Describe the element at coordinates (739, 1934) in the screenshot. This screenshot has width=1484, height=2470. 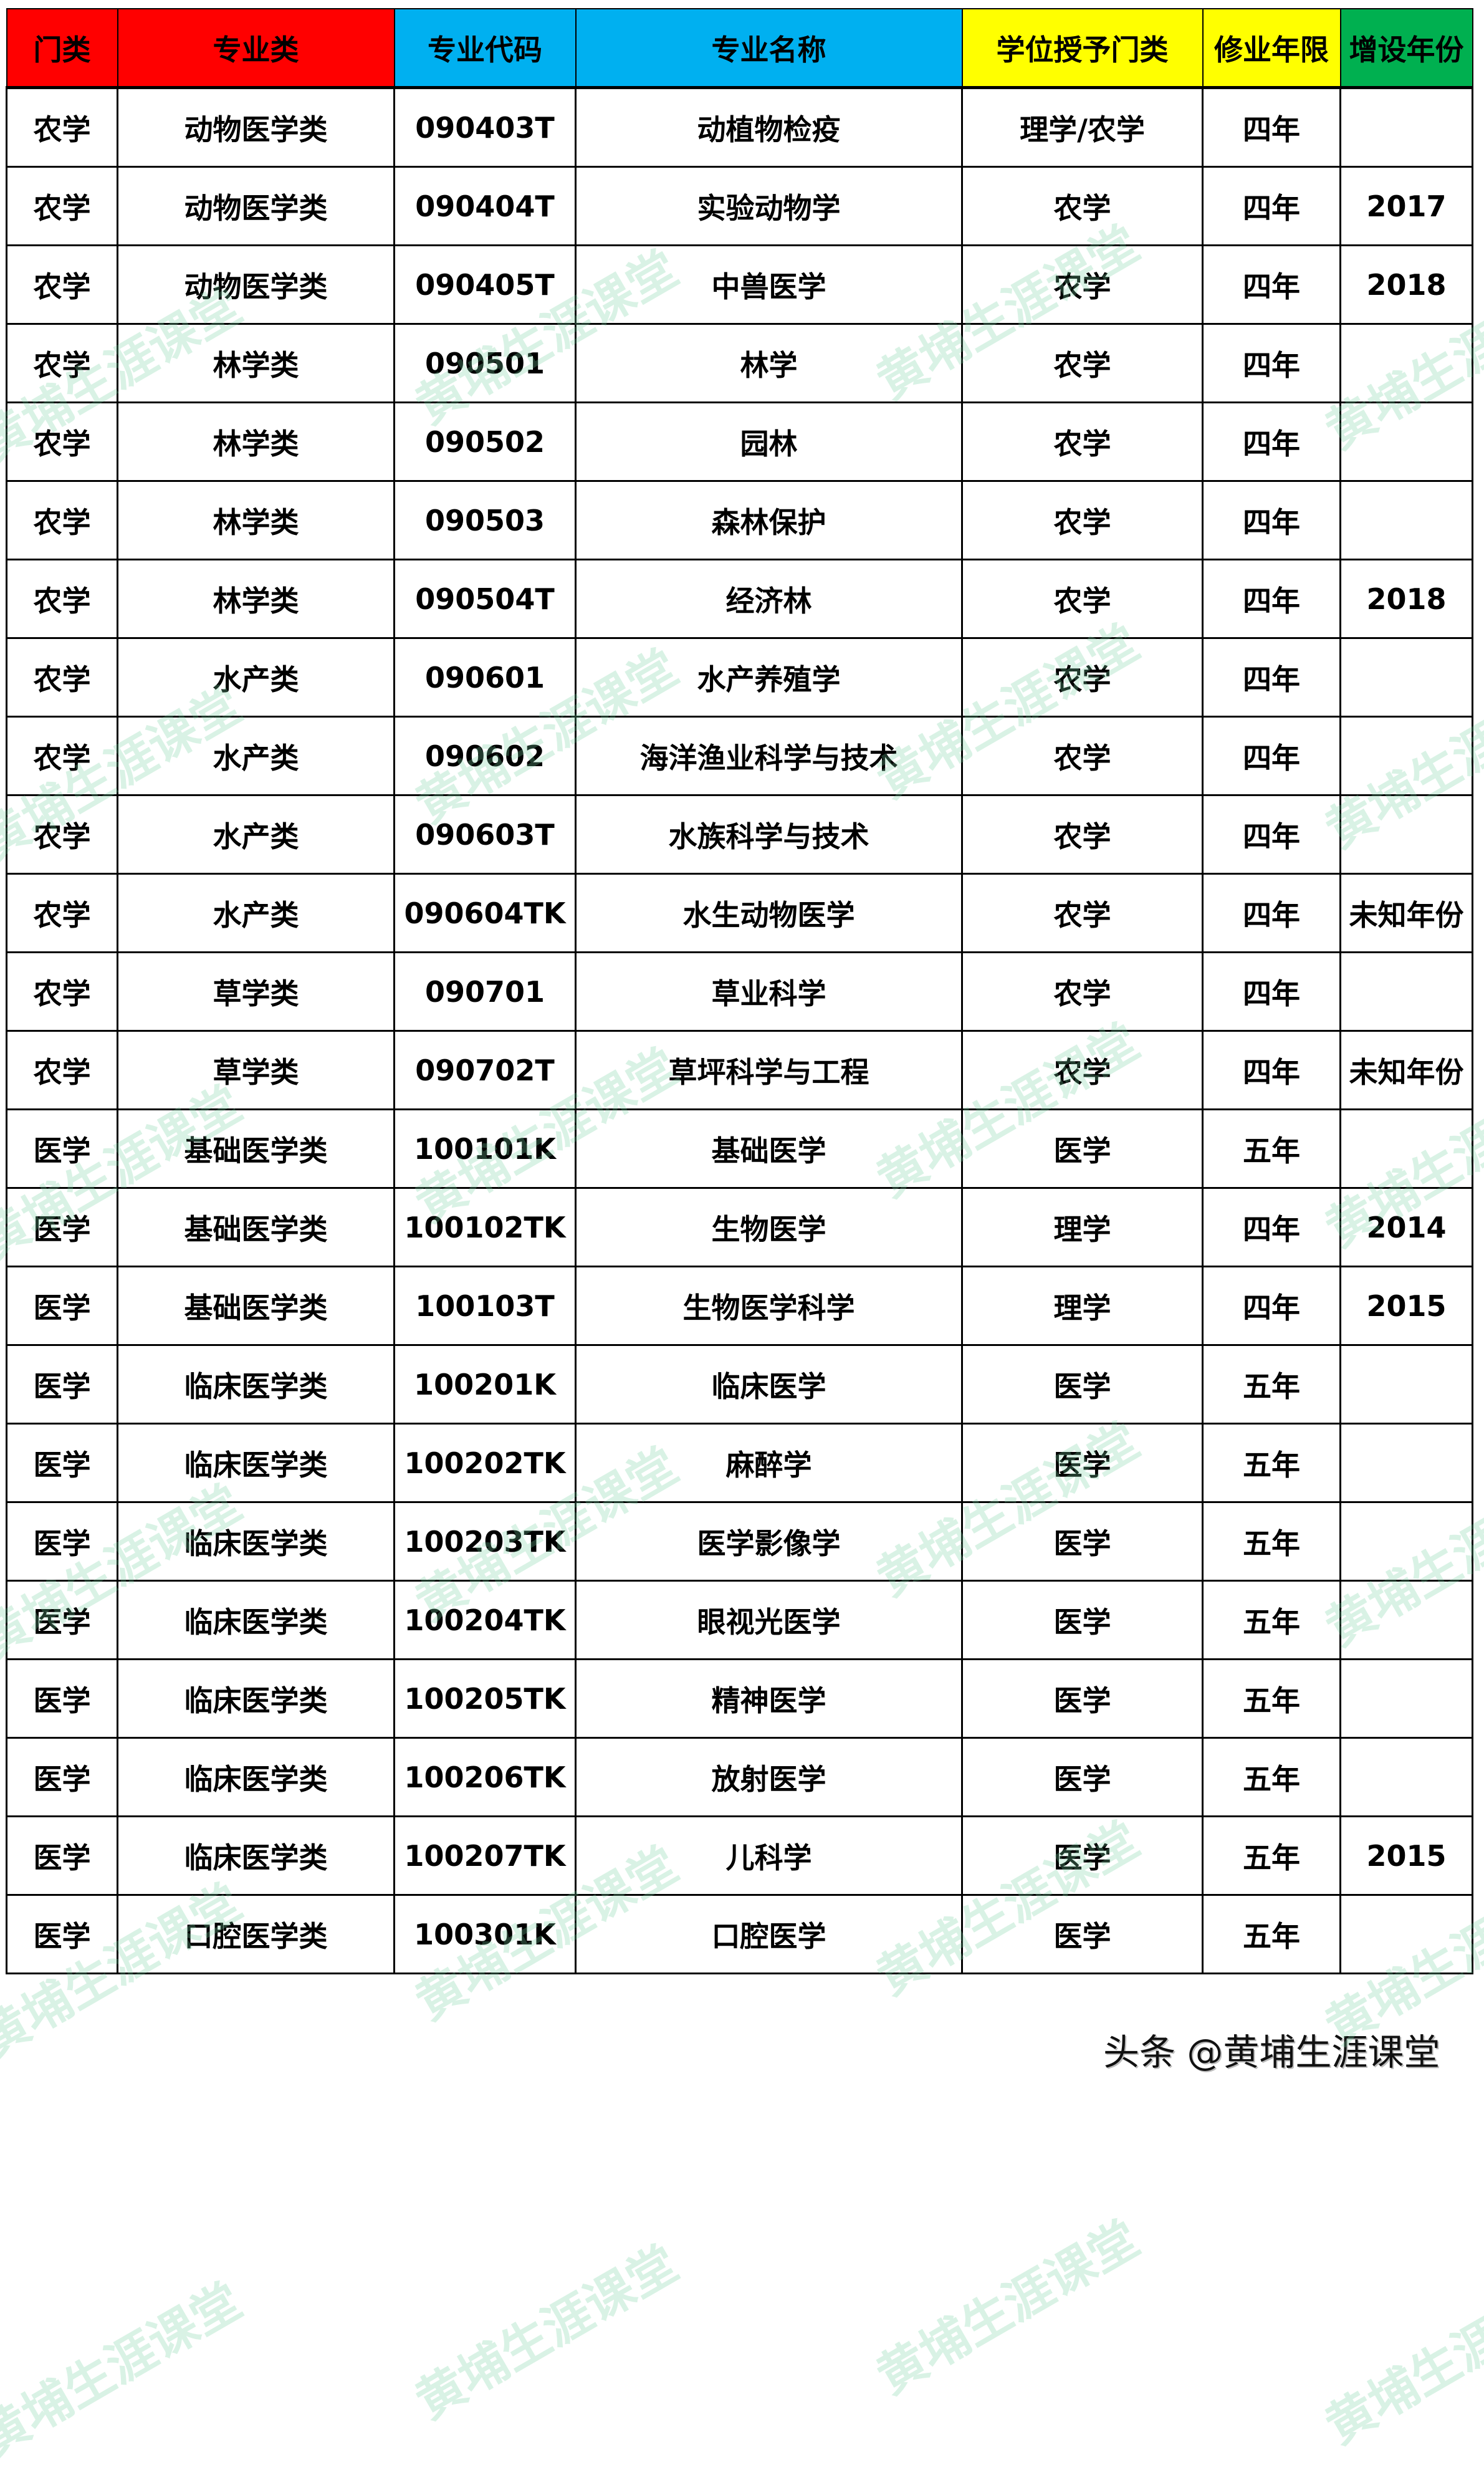
I see `table-row: 医学 口腔医学类 100301K 口腔医学 医学 五年` at that location.